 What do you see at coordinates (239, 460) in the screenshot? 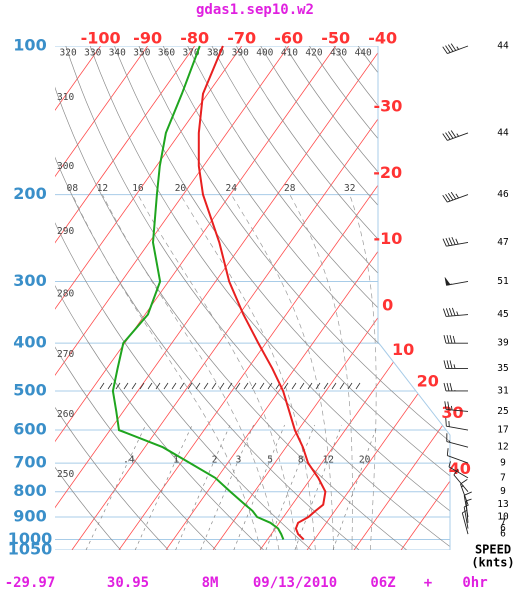
I see `mixing-ratio-label: 3` at bounding box center [239, 460].